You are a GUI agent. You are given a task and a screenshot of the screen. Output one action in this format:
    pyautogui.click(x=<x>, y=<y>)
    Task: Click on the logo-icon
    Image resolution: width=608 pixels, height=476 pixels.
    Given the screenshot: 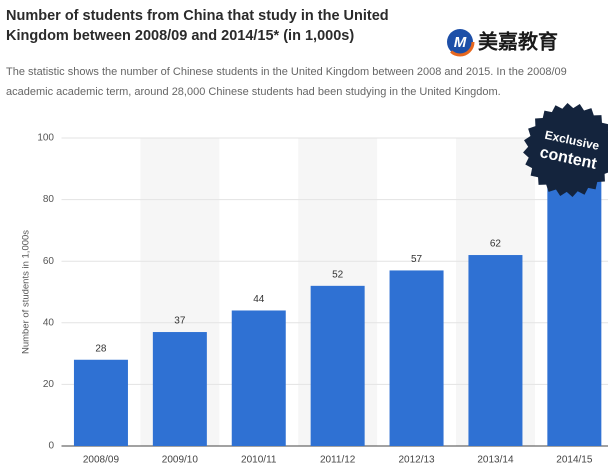 What is the action you would take?
    pyautogui.click(x=460, y=42)
    